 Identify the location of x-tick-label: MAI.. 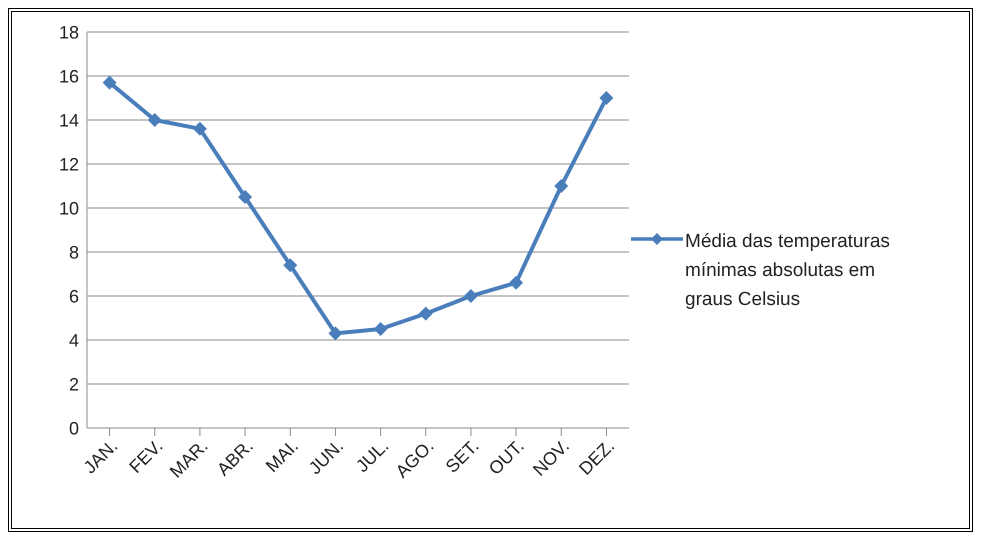
(282, 456).